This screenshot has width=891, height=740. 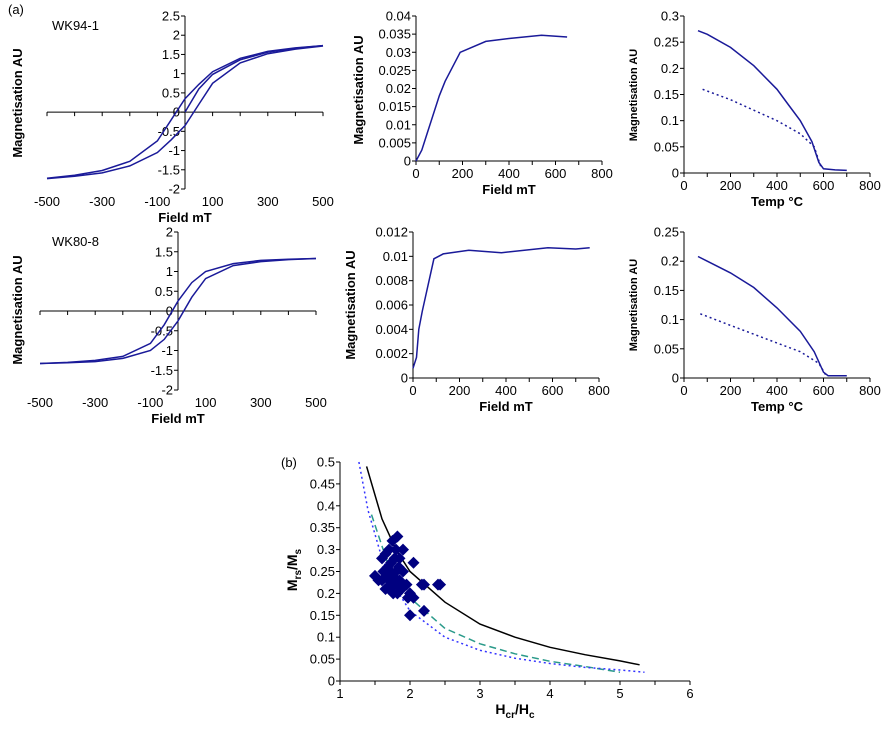 What do you see at coordinates (670, 16) in the screenshot?
I see `y-tick-label: 0.3` at bounding box center [670, 16].